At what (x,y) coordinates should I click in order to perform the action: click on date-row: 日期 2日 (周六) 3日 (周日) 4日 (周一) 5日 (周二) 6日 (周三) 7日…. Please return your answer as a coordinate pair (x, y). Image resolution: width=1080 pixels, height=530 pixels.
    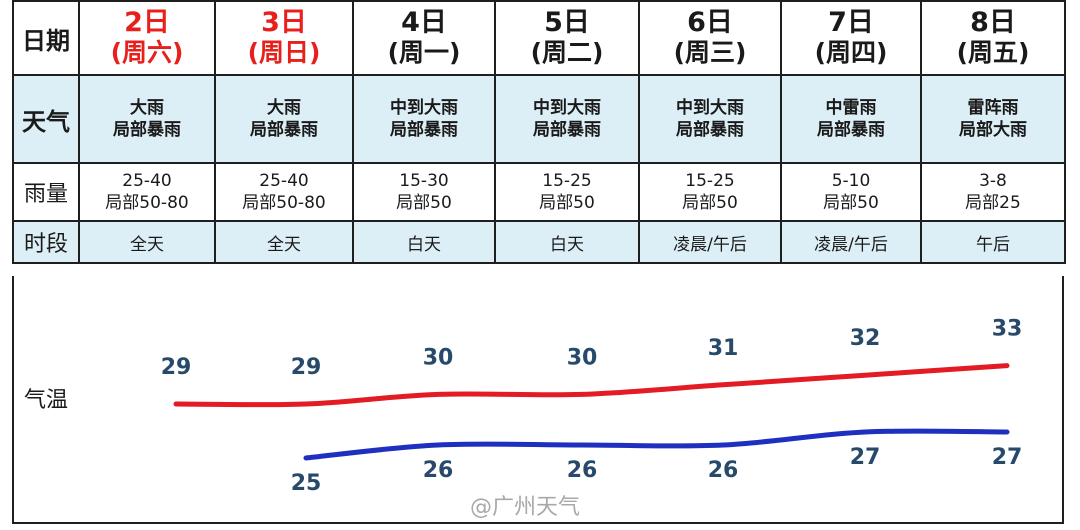
    Looking at the image, I should click on (539, 38).